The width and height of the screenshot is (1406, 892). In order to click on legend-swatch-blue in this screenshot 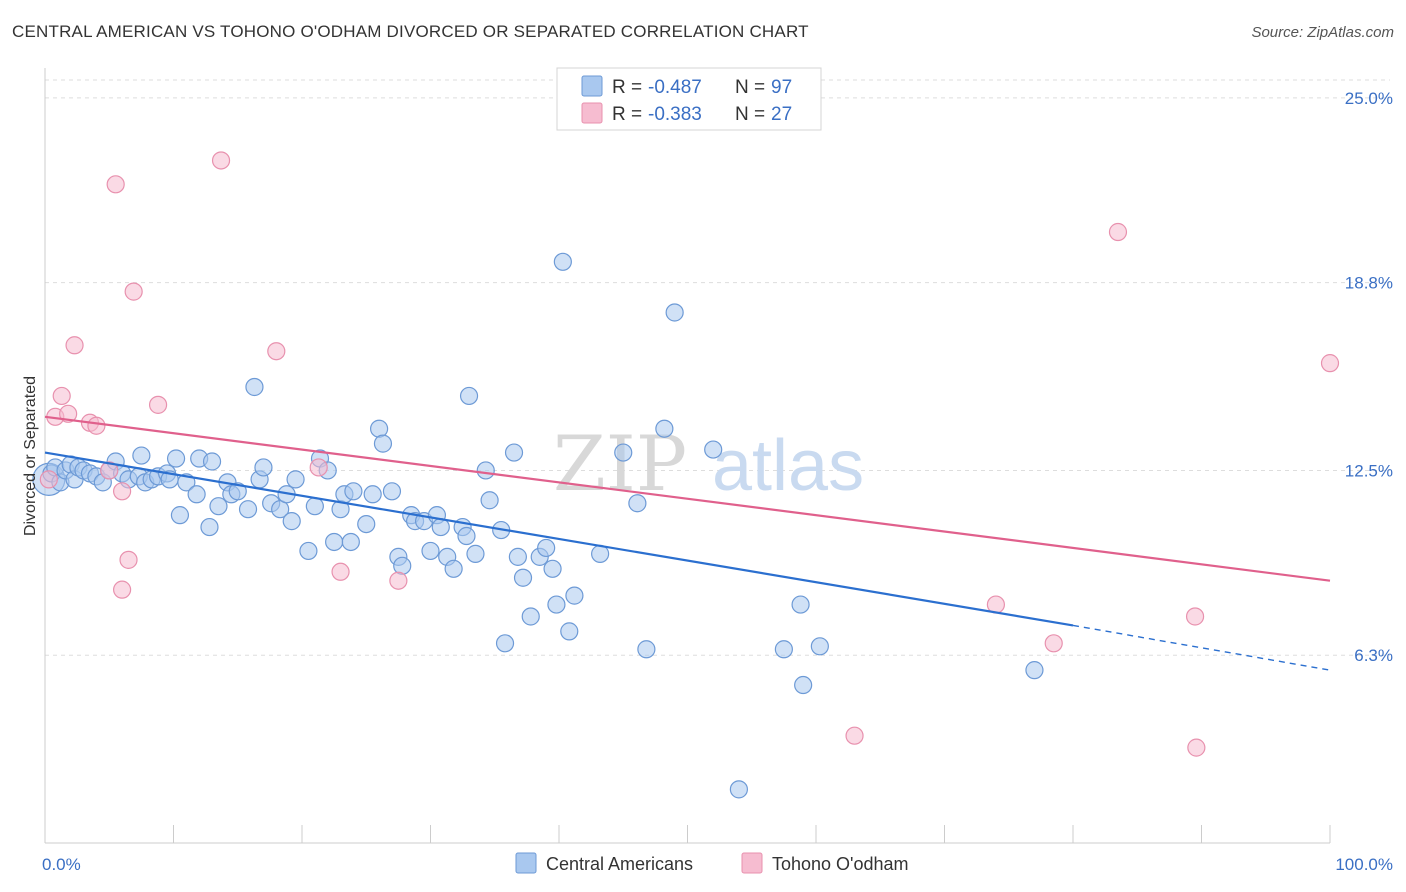, I will do `click(592, 86)`.